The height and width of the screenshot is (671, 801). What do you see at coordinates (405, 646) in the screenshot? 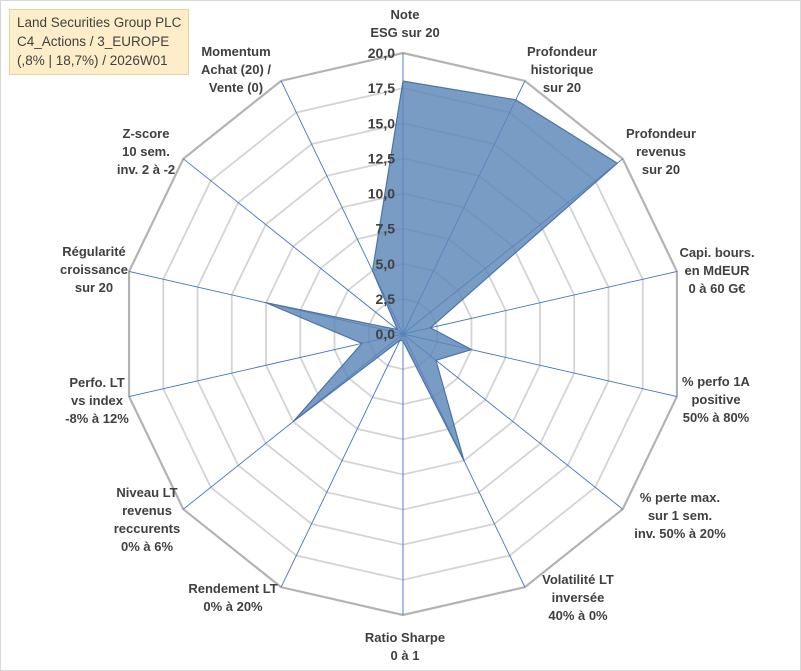
I see `axis-label-8: Ratio Sharpe 0 à 1` at bounding box center [405, 646].